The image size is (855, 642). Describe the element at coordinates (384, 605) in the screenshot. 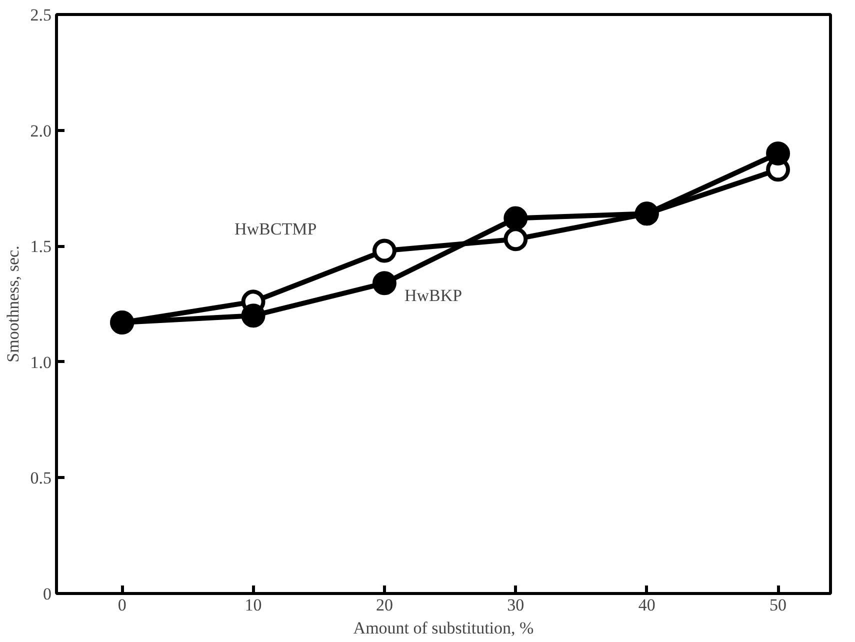

I see `x-tick-label: 20` at that location.